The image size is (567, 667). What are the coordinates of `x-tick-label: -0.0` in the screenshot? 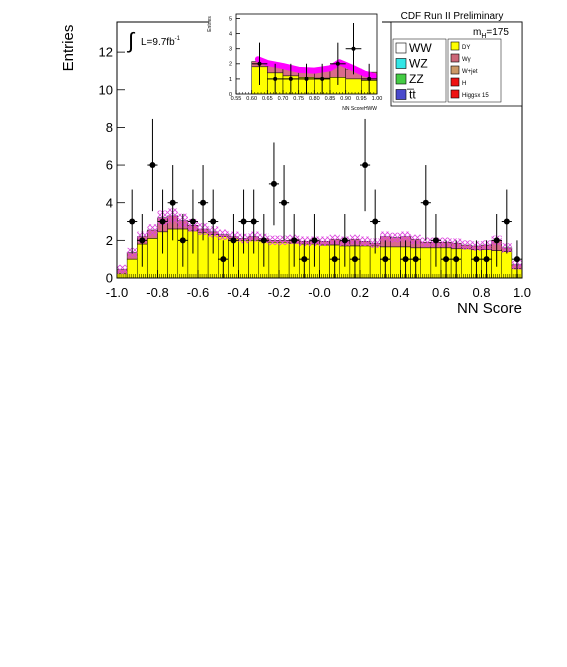 It's located at (319, 292).